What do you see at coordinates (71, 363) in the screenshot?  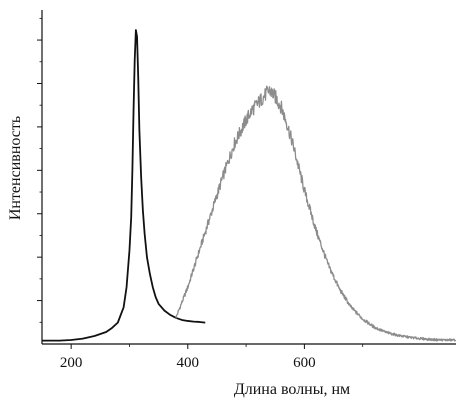 I see `x-tick-label: 200` at bounding box center [71, 363].